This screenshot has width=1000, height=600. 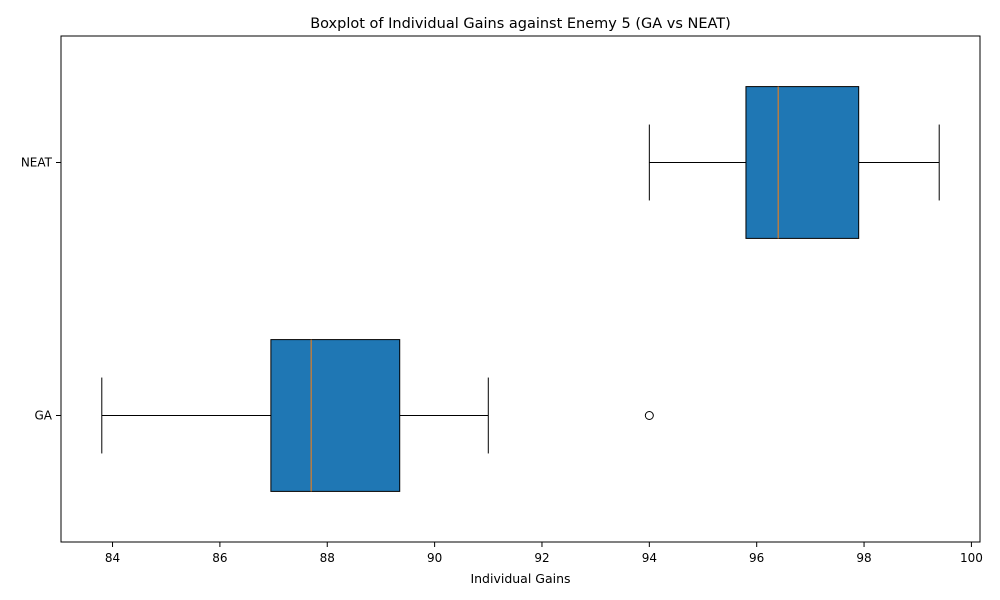 I want to click on y-tick-label: NEAT, so click(x=37, y=163).